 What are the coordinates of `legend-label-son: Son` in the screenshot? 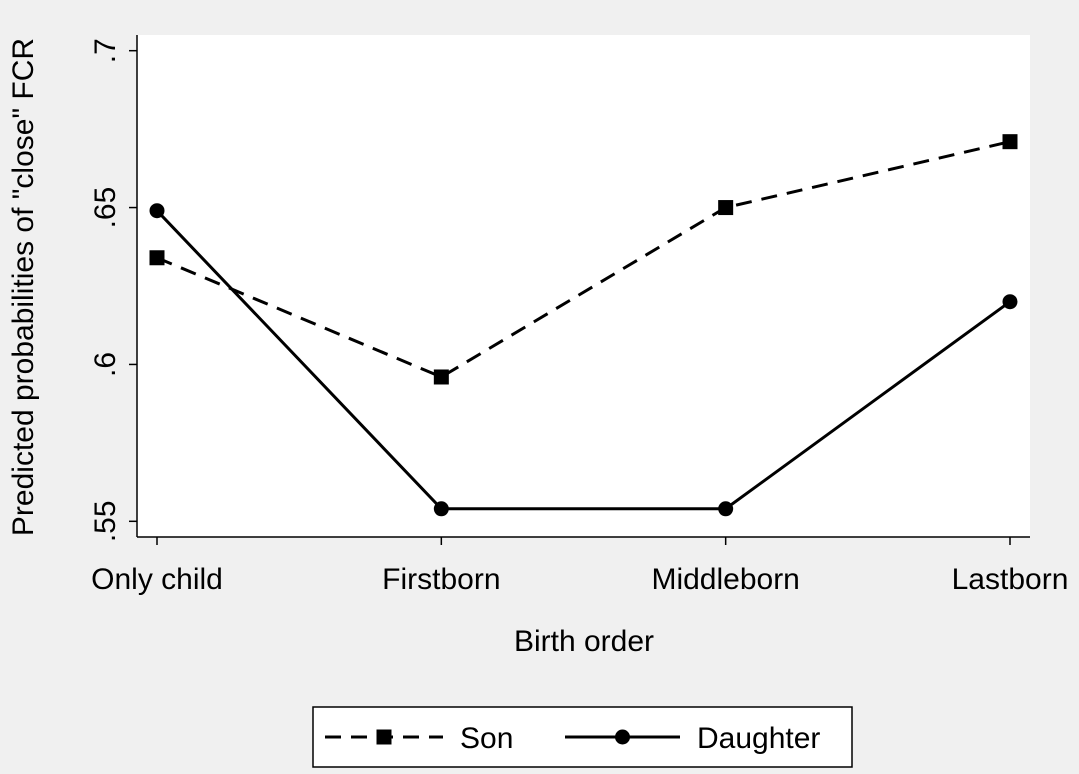 It's located at (486, 738).